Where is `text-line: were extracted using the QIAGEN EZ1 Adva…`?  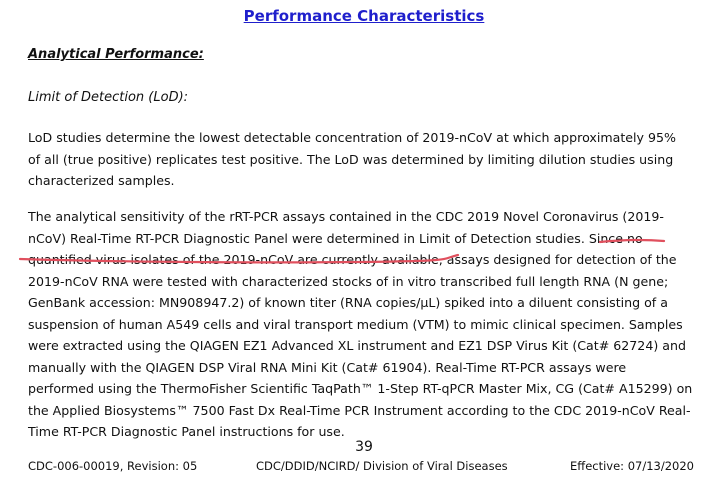
text-line: were extracted using the QIAGEN EZ1 Adva… is located at coordinates (357, 345).